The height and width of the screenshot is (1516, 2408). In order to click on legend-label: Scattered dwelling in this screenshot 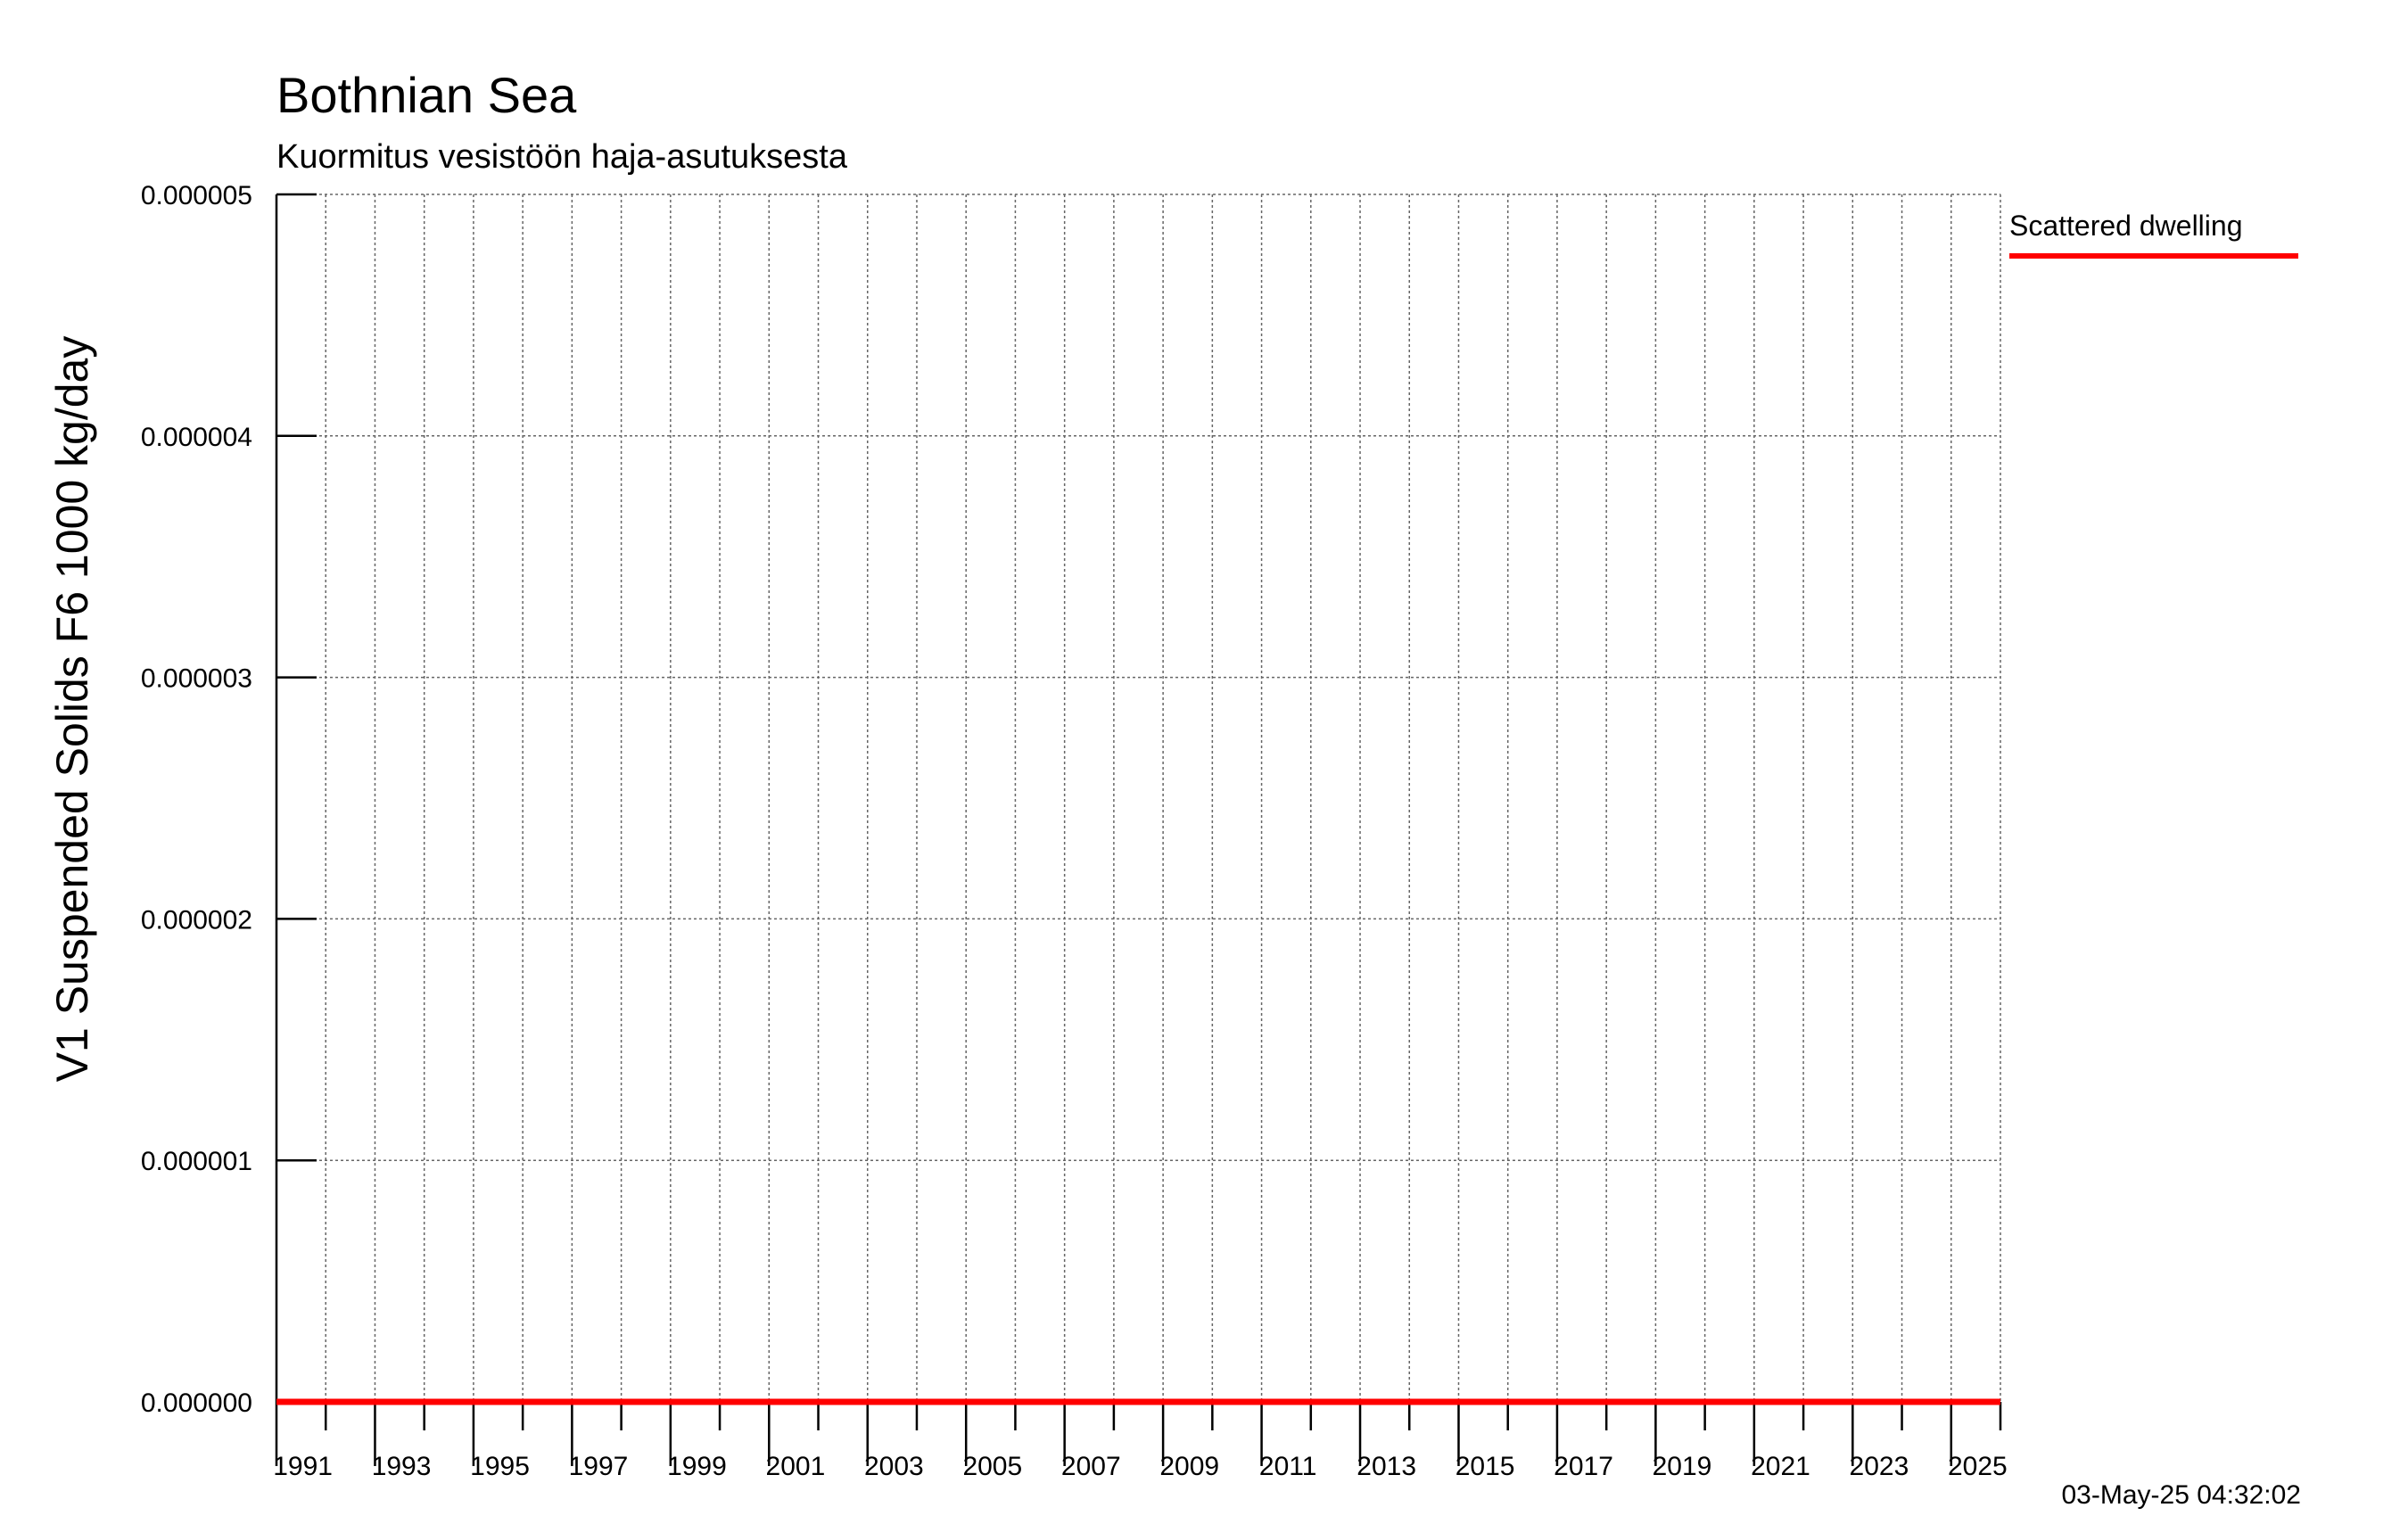, I will do `click(2125, 226)`.